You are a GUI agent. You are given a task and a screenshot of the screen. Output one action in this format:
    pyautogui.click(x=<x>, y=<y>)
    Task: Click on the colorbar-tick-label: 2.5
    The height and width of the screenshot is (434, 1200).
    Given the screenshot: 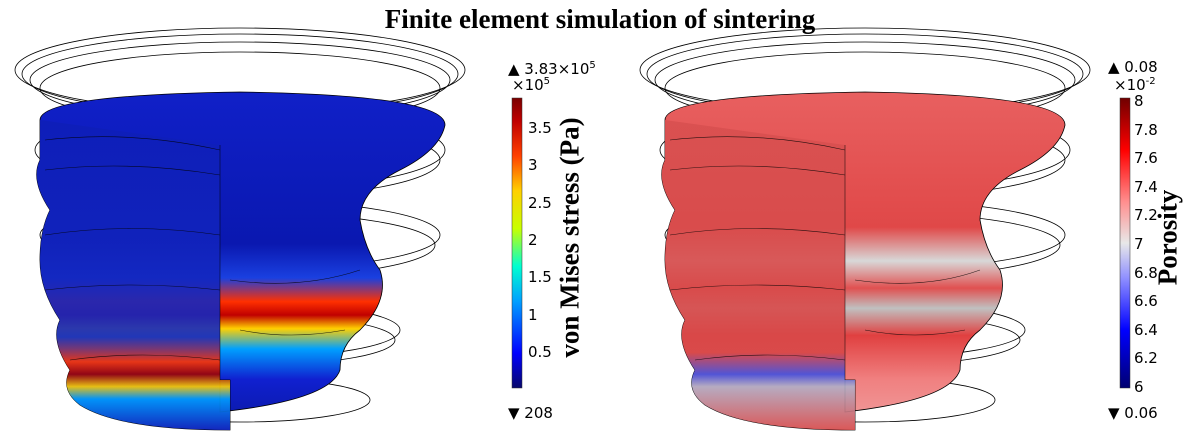 What is the action you would take?
    pyautogui.click(x=540, y=202)
    